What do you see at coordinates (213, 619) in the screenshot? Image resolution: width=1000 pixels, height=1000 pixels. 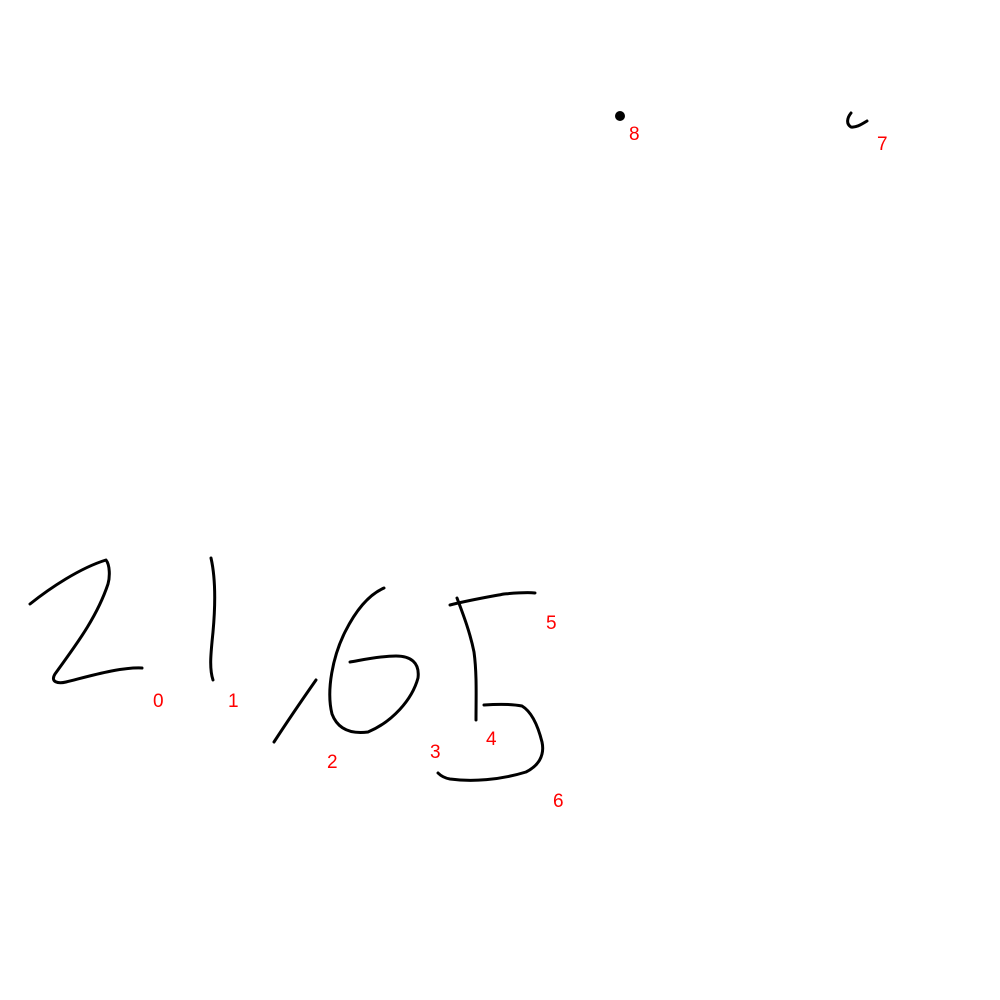 I see `stroke-1-digit-one` at bounding box center [213, 619].